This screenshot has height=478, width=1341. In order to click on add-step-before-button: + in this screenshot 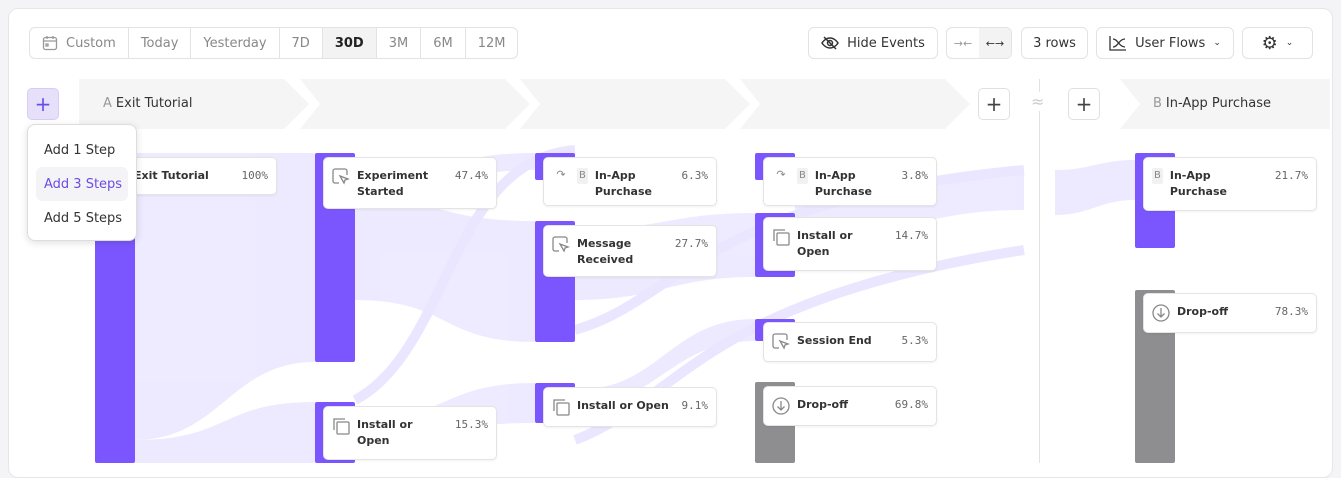, I will do `click(43, 104)`.